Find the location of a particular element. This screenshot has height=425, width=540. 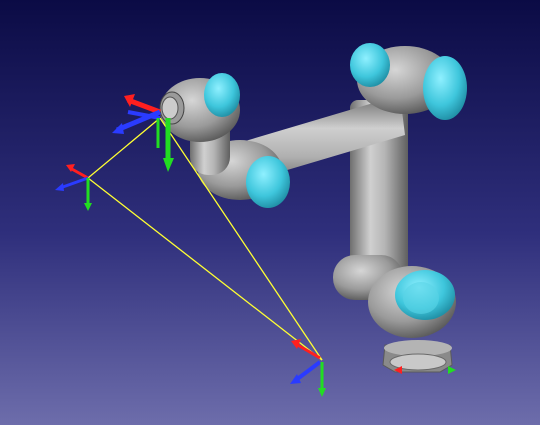

waypoint-frame-bottom is located at coordinates (308, 368).